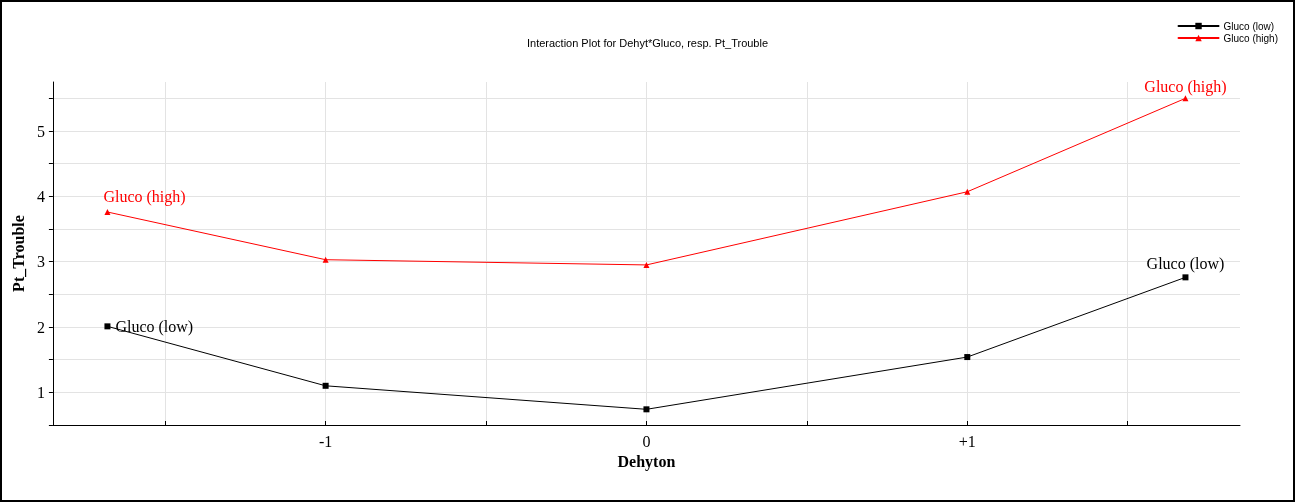 The height and width of the screenshot is (502, 1295). I want to click on legend-label: Gluco (high), so click(1250, 38).